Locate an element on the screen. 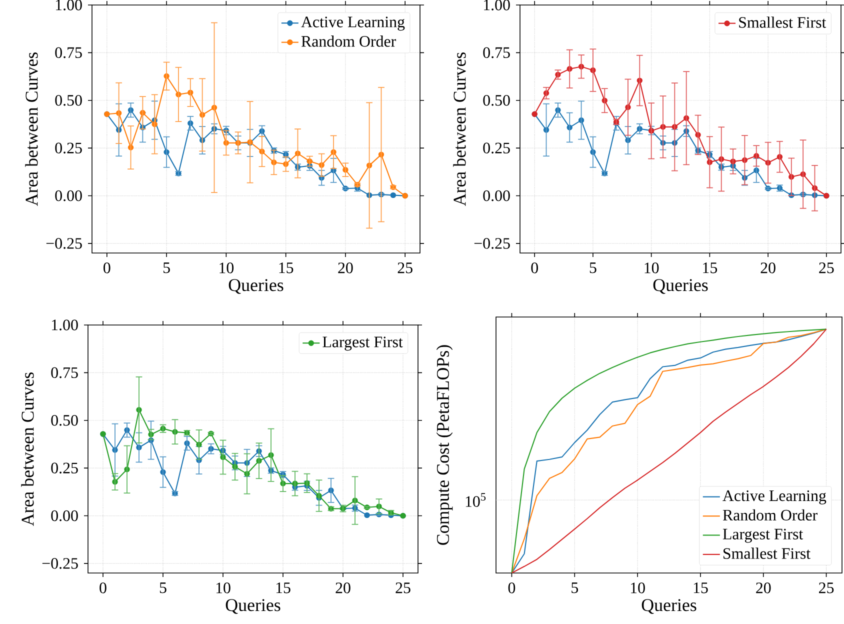  text: 10$^{5}$ is located at coordinates (476, 500).